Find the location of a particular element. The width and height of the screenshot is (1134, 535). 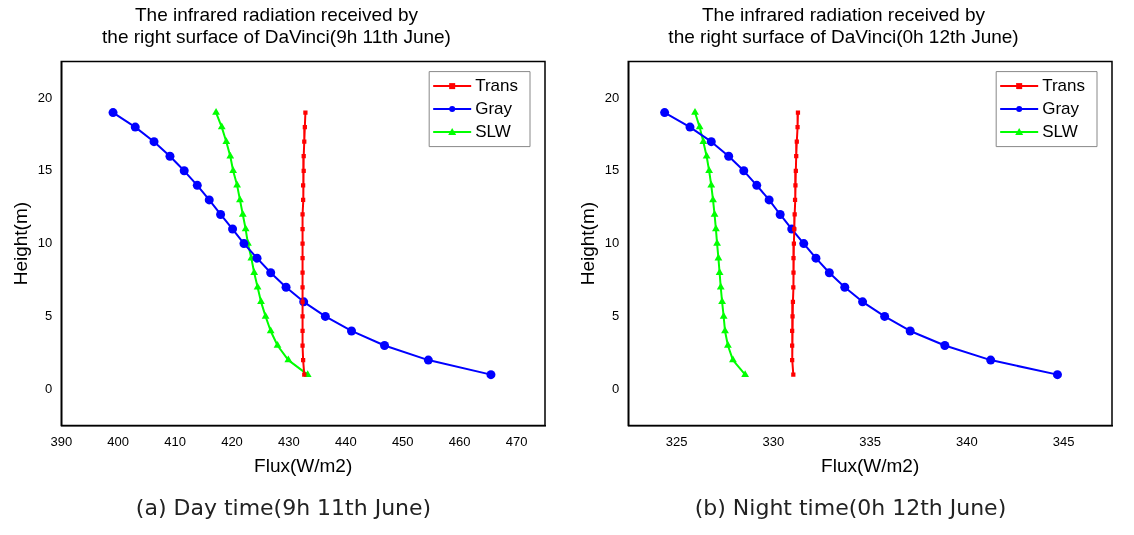

x-tick-label: 470 is located at coordinates (516, 441).